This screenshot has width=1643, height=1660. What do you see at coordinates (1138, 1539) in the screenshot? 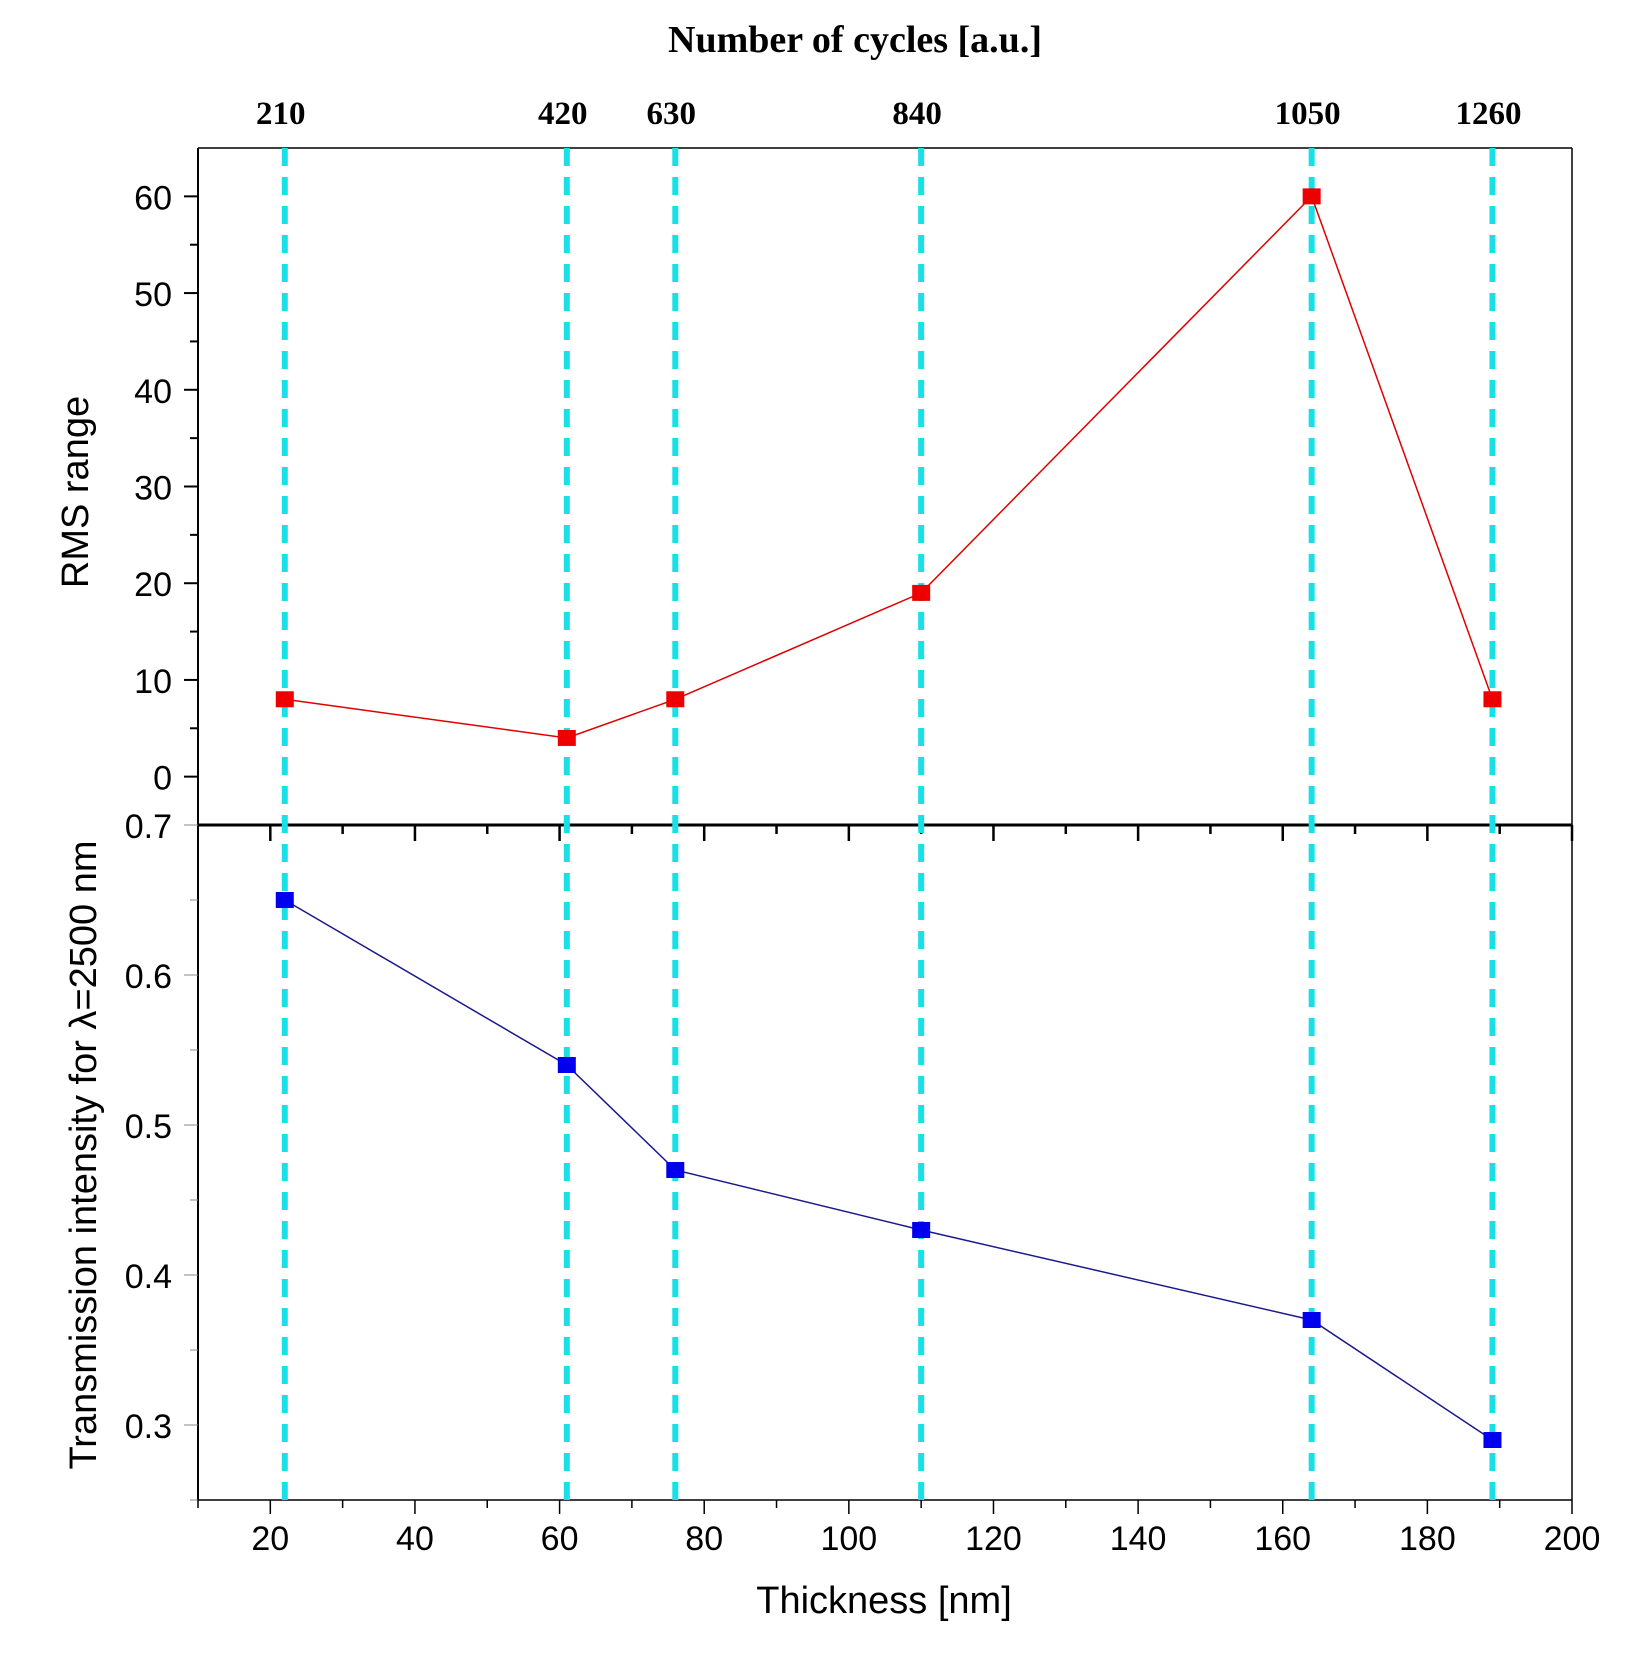
I see `x-tick-label: 140` at bounding box center [1138, 1539].